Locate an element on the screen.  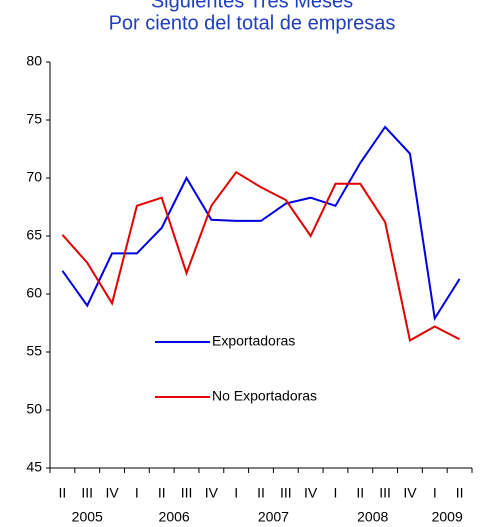
y-tick-label: 75 is located at coordinates (34, 119).